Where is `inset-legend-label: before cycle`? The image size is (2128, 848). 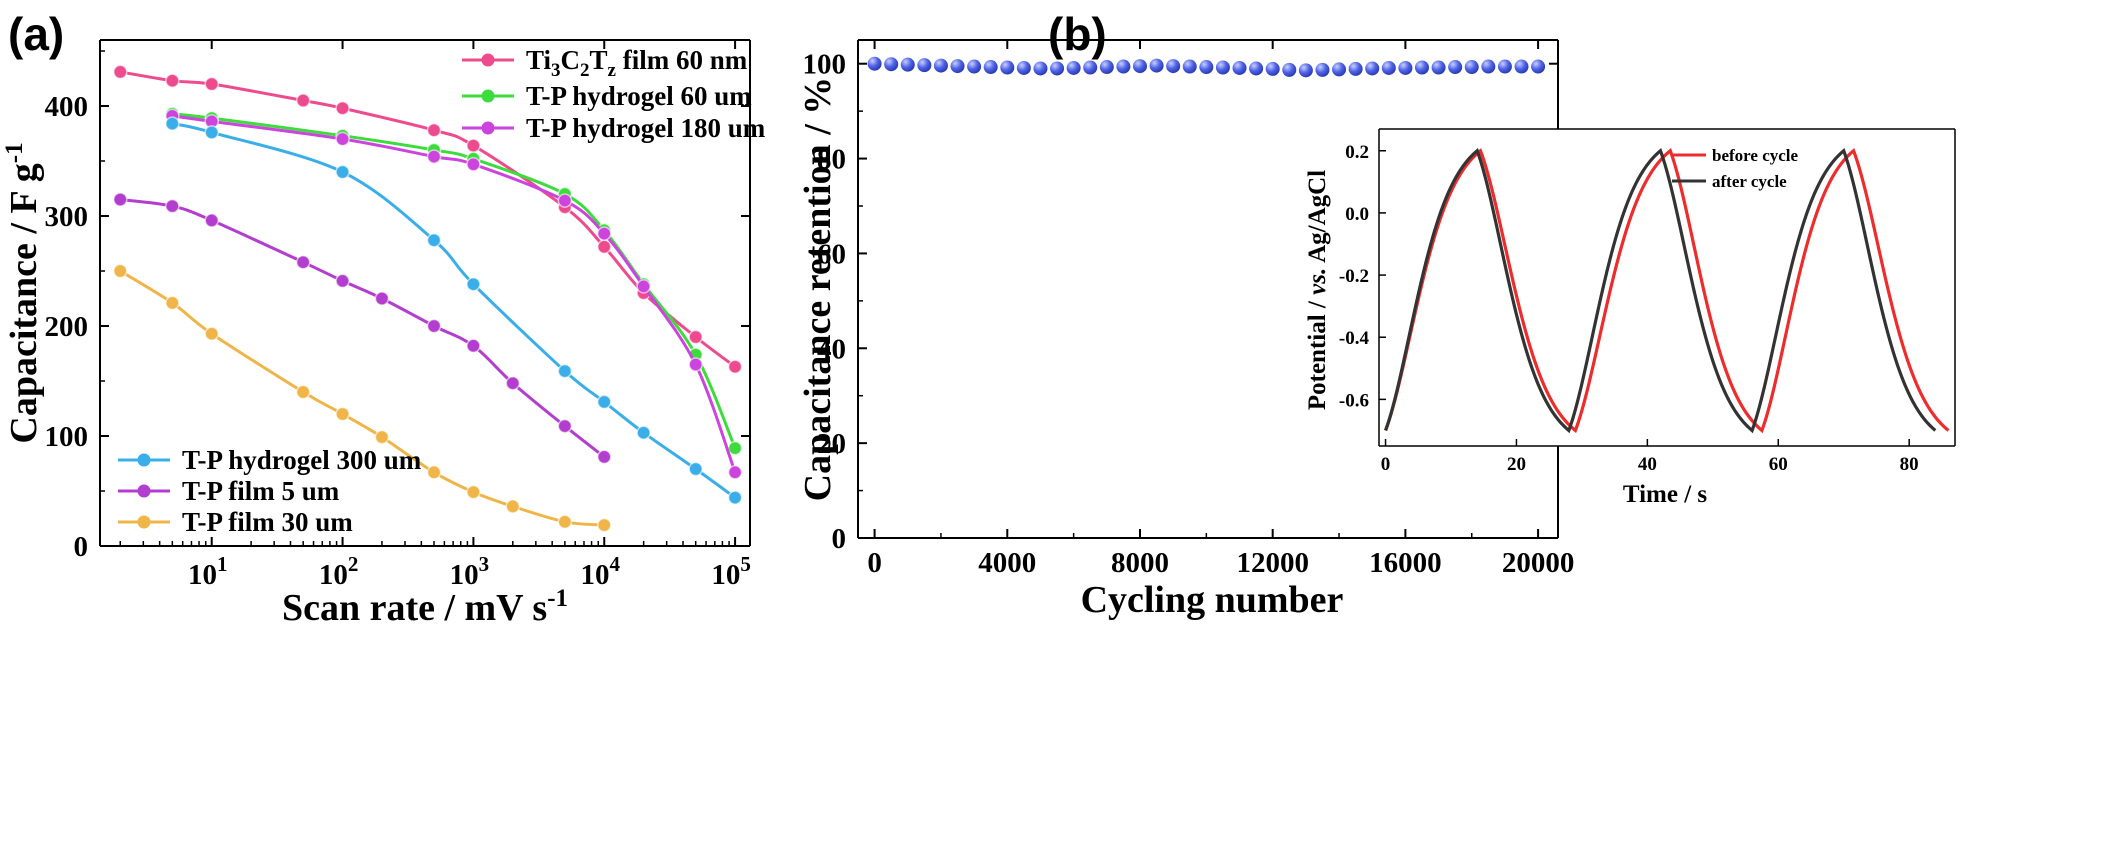
inset-legend-label: before cycle is located at coordinates (1755, 155).